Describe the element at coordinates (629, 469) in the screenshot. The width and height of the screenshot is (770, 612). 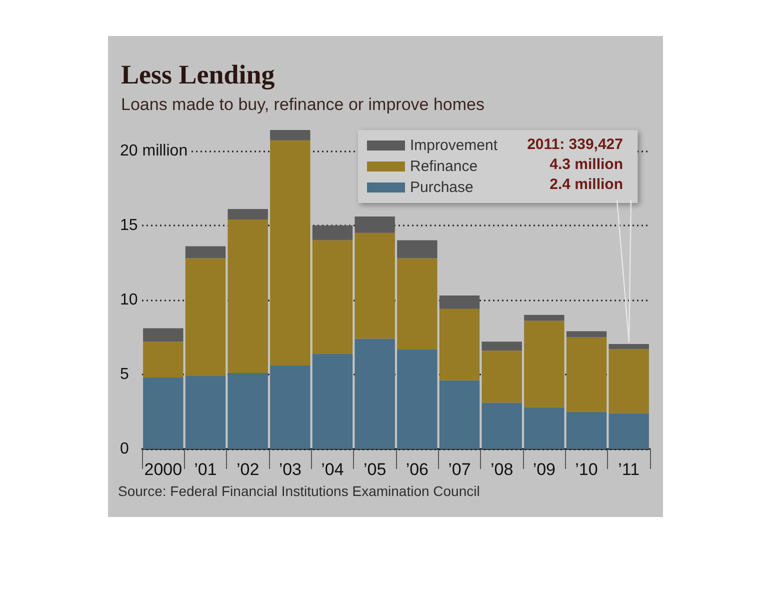
I see `x-tick-label: ’11` at that location.